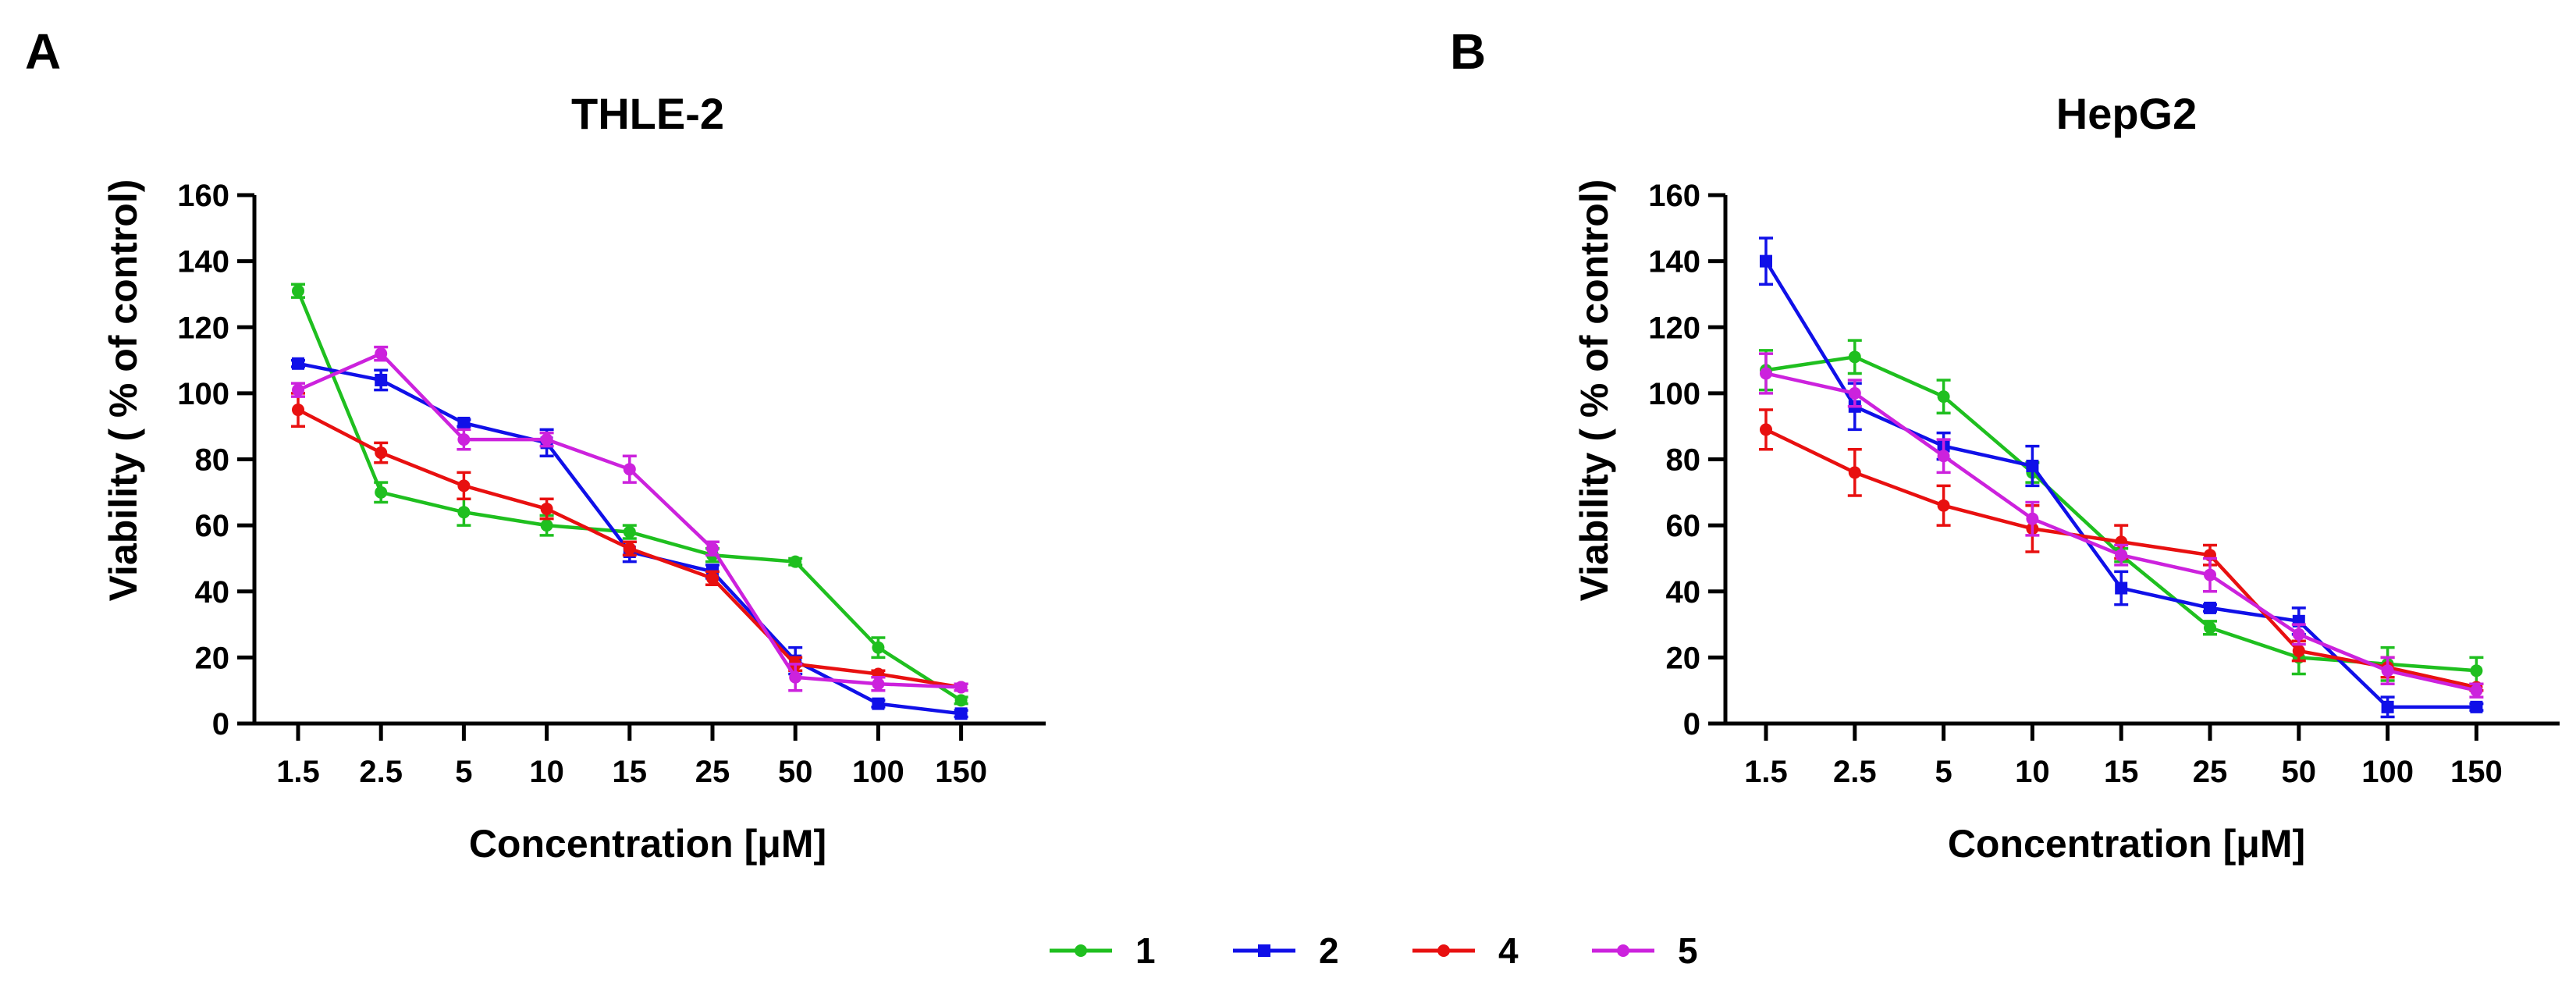 This screenshot has width=2576, height=985. Describe the element at coordinates (1103, 950) in the screenshot. I see `legend-item-1: 1` at that location.